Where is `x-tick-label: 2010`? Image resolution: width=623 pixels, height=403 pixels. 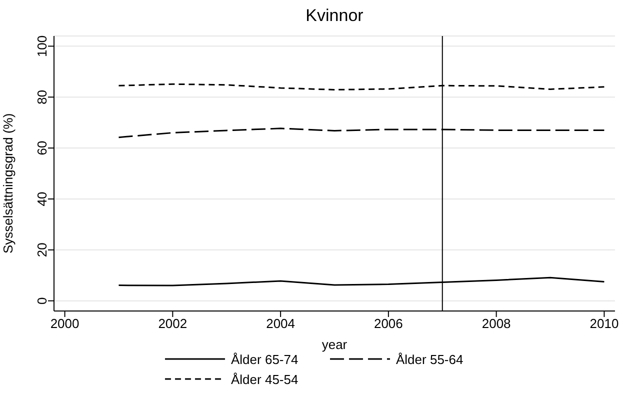 x-tick-label: 2010 is located at coordinates (604, 324).